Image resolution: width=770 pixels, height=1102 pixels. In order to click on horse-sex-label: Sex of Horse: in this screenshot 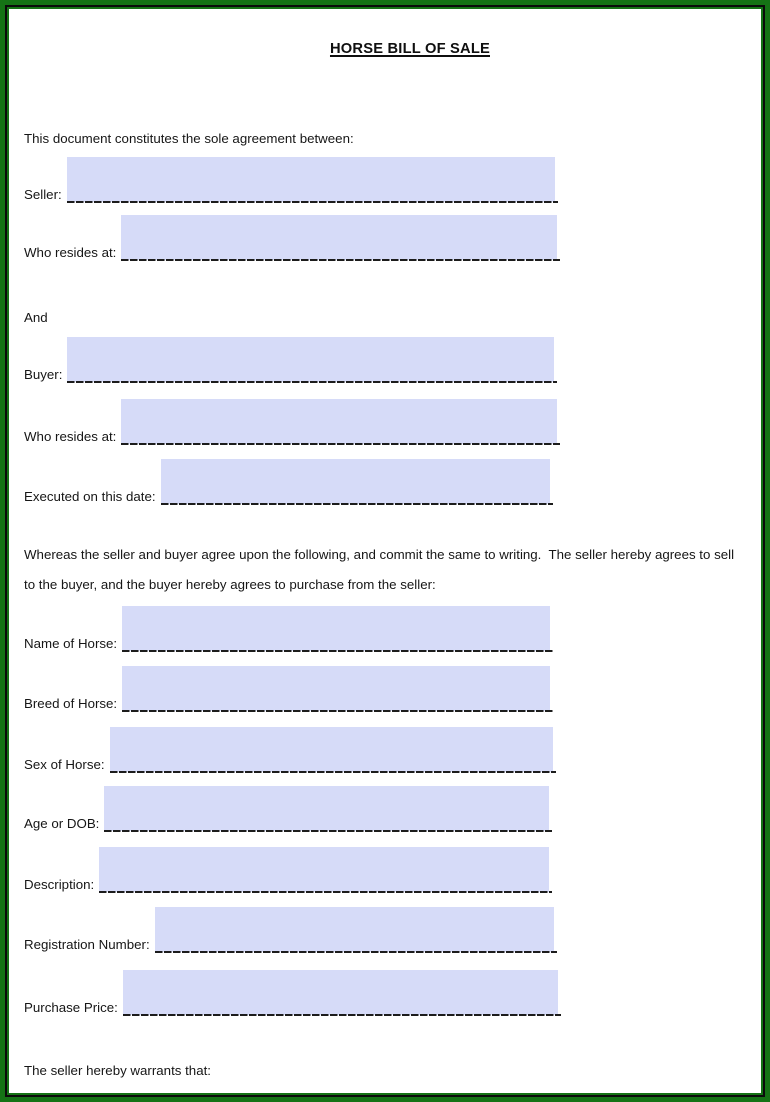, I will do `click(64, 764)`.